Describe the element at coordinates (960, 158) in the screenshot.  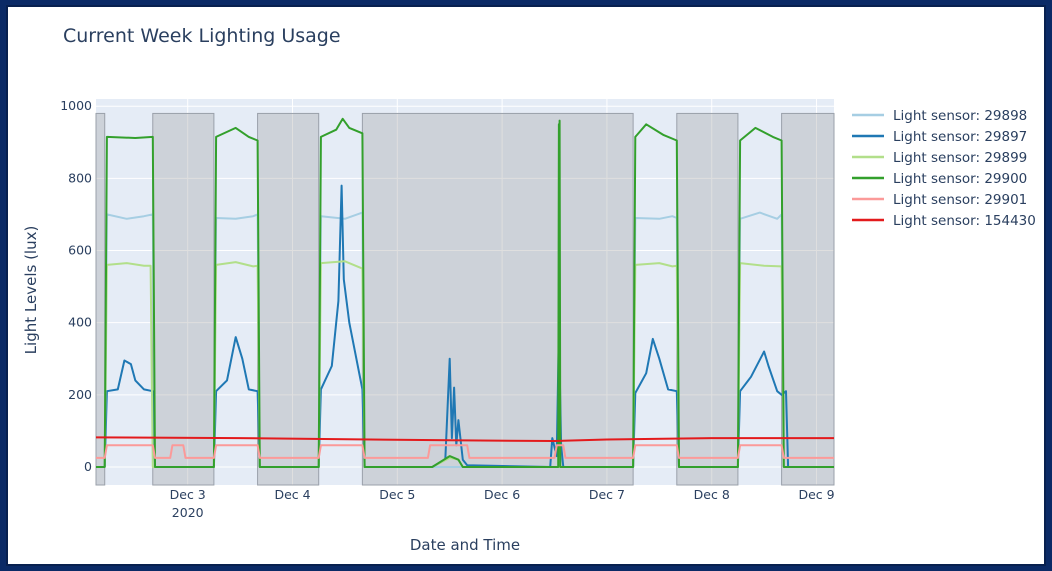
I see `legend-label: Light sensor: 29899` at that location.